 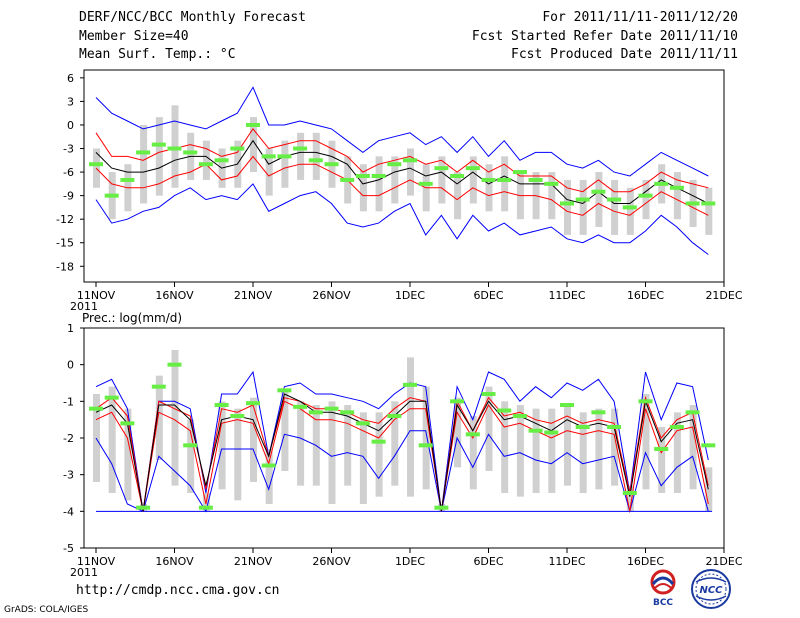 I want to click on x-tick-label: 11DEC, so click(x=566, y=295).